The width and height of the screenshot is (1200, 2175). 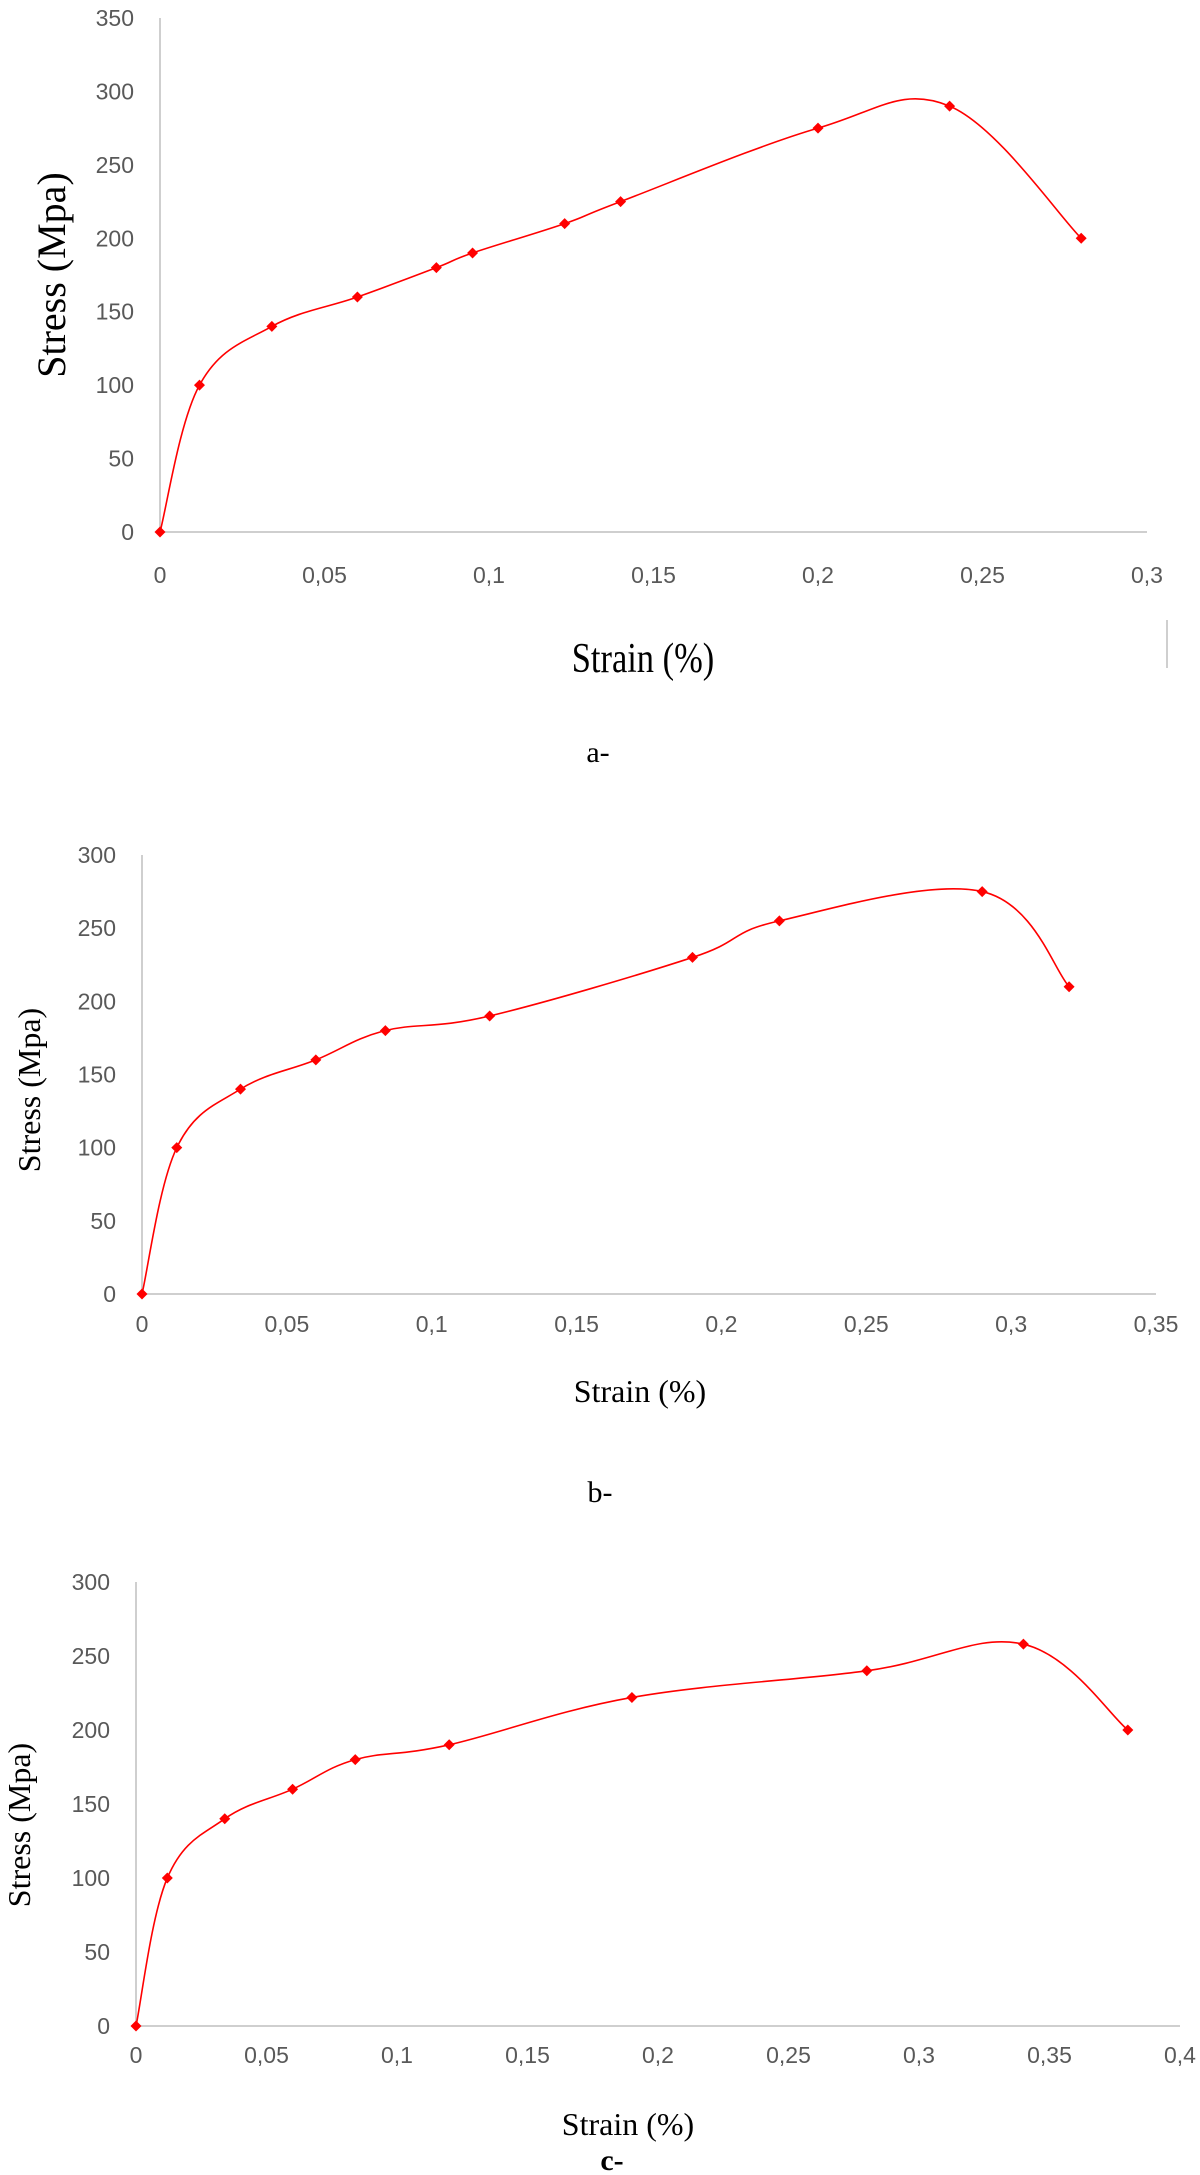 What do you see at coordinates (115, 275) in the screenshot?
I see `y-tick-labels: 0 50 100 150 200 250 300 350` at bounding box center [115, 275].